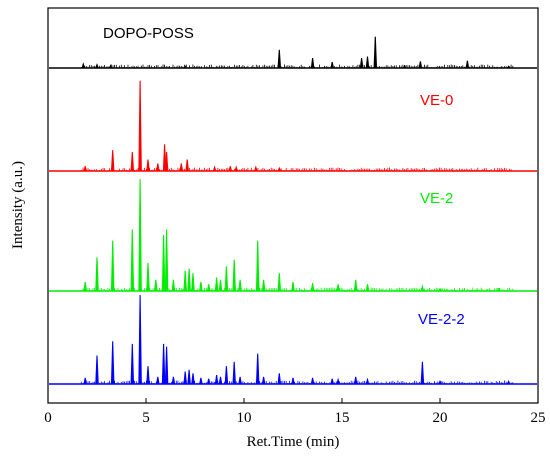  Describe the element at coordinates (48, 418) in the screenshot. I see `x-tick-label: 0` at that location.